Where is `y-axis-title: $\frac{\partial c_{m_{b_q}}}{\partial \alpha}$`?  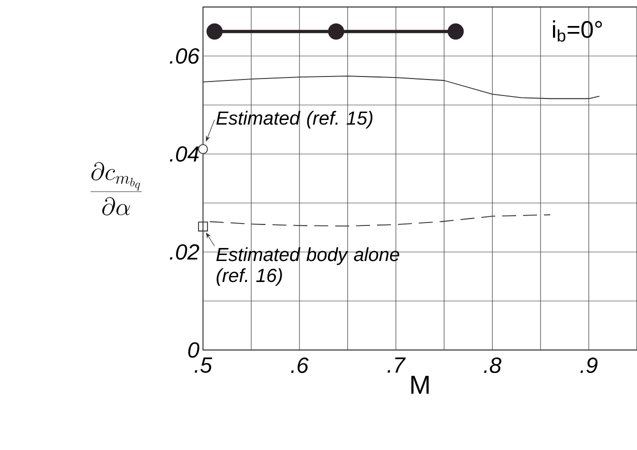 y-axis-title: $\frac{\partial c_{m_{b_q}}}{\partial \alpha}$ is located at coordinates (116, 189).